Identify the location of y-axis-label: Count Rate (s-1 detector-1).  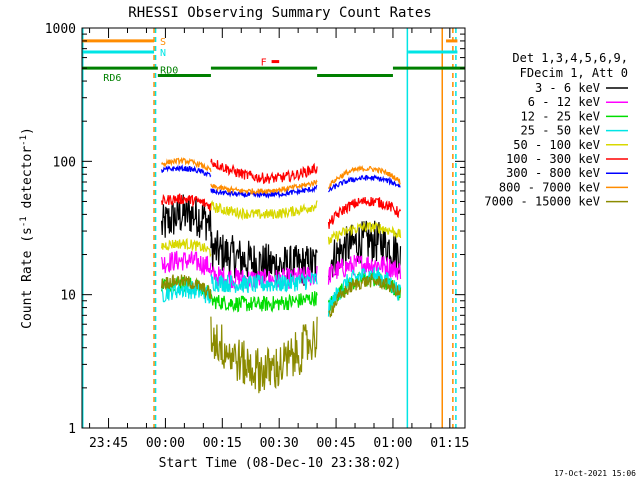
(27, 228).